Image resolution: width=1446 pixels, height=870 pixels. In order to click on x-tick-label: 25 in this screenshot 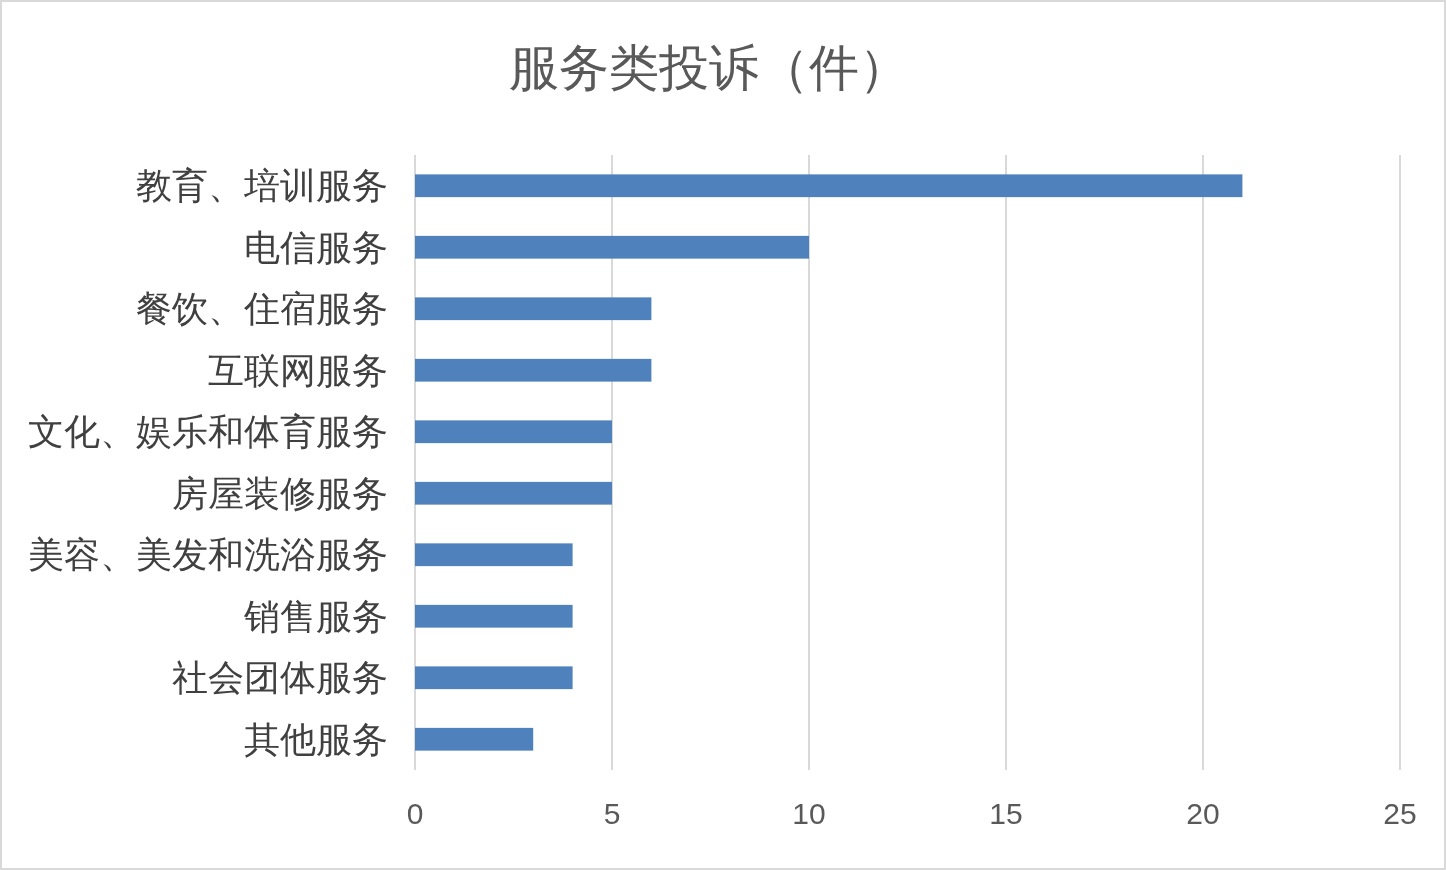, I will do `click(1400, 813)`.